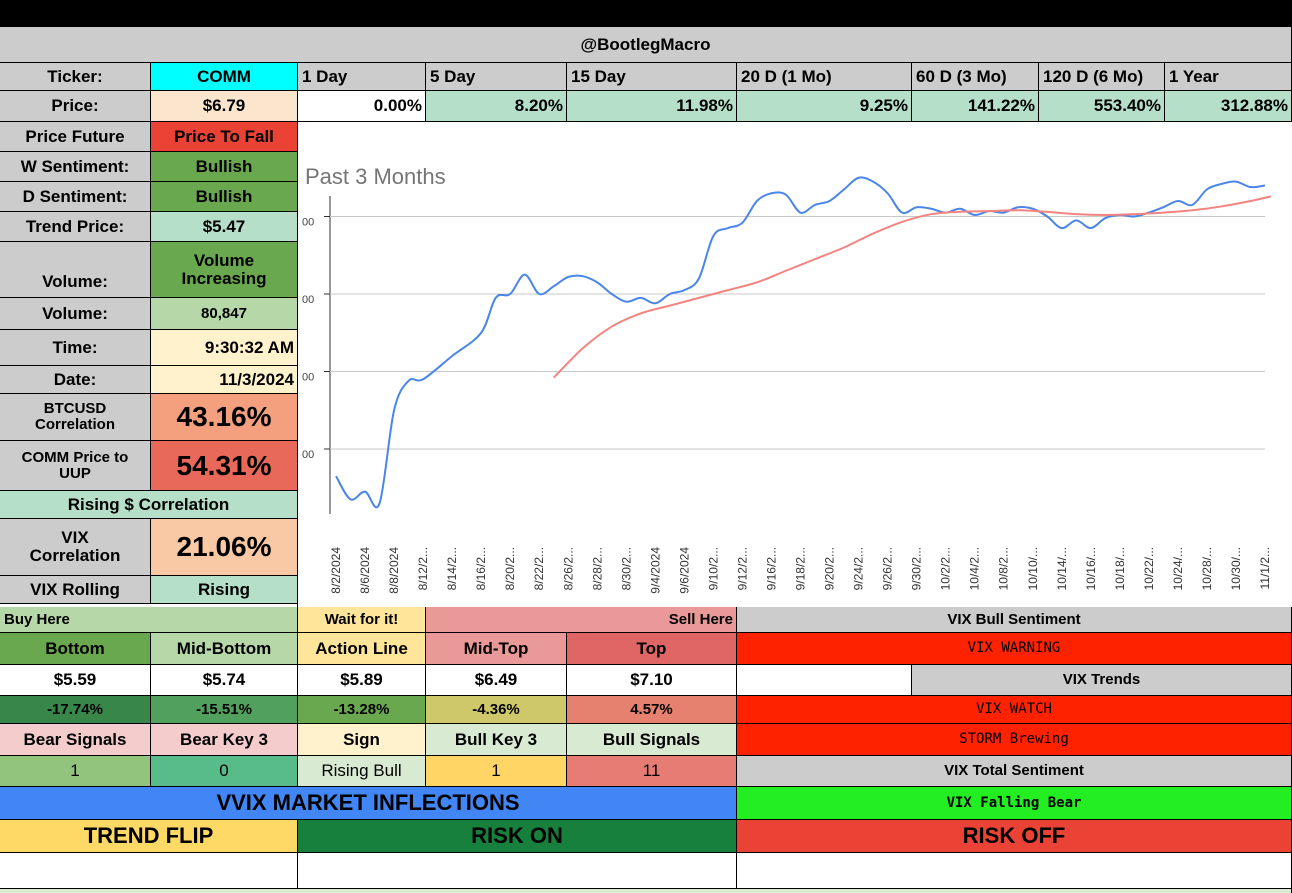 The width and height of the screenshot is (1292, 893). I want to click on level-mid-bottom-pct: -15.51%, so click(224, 710).